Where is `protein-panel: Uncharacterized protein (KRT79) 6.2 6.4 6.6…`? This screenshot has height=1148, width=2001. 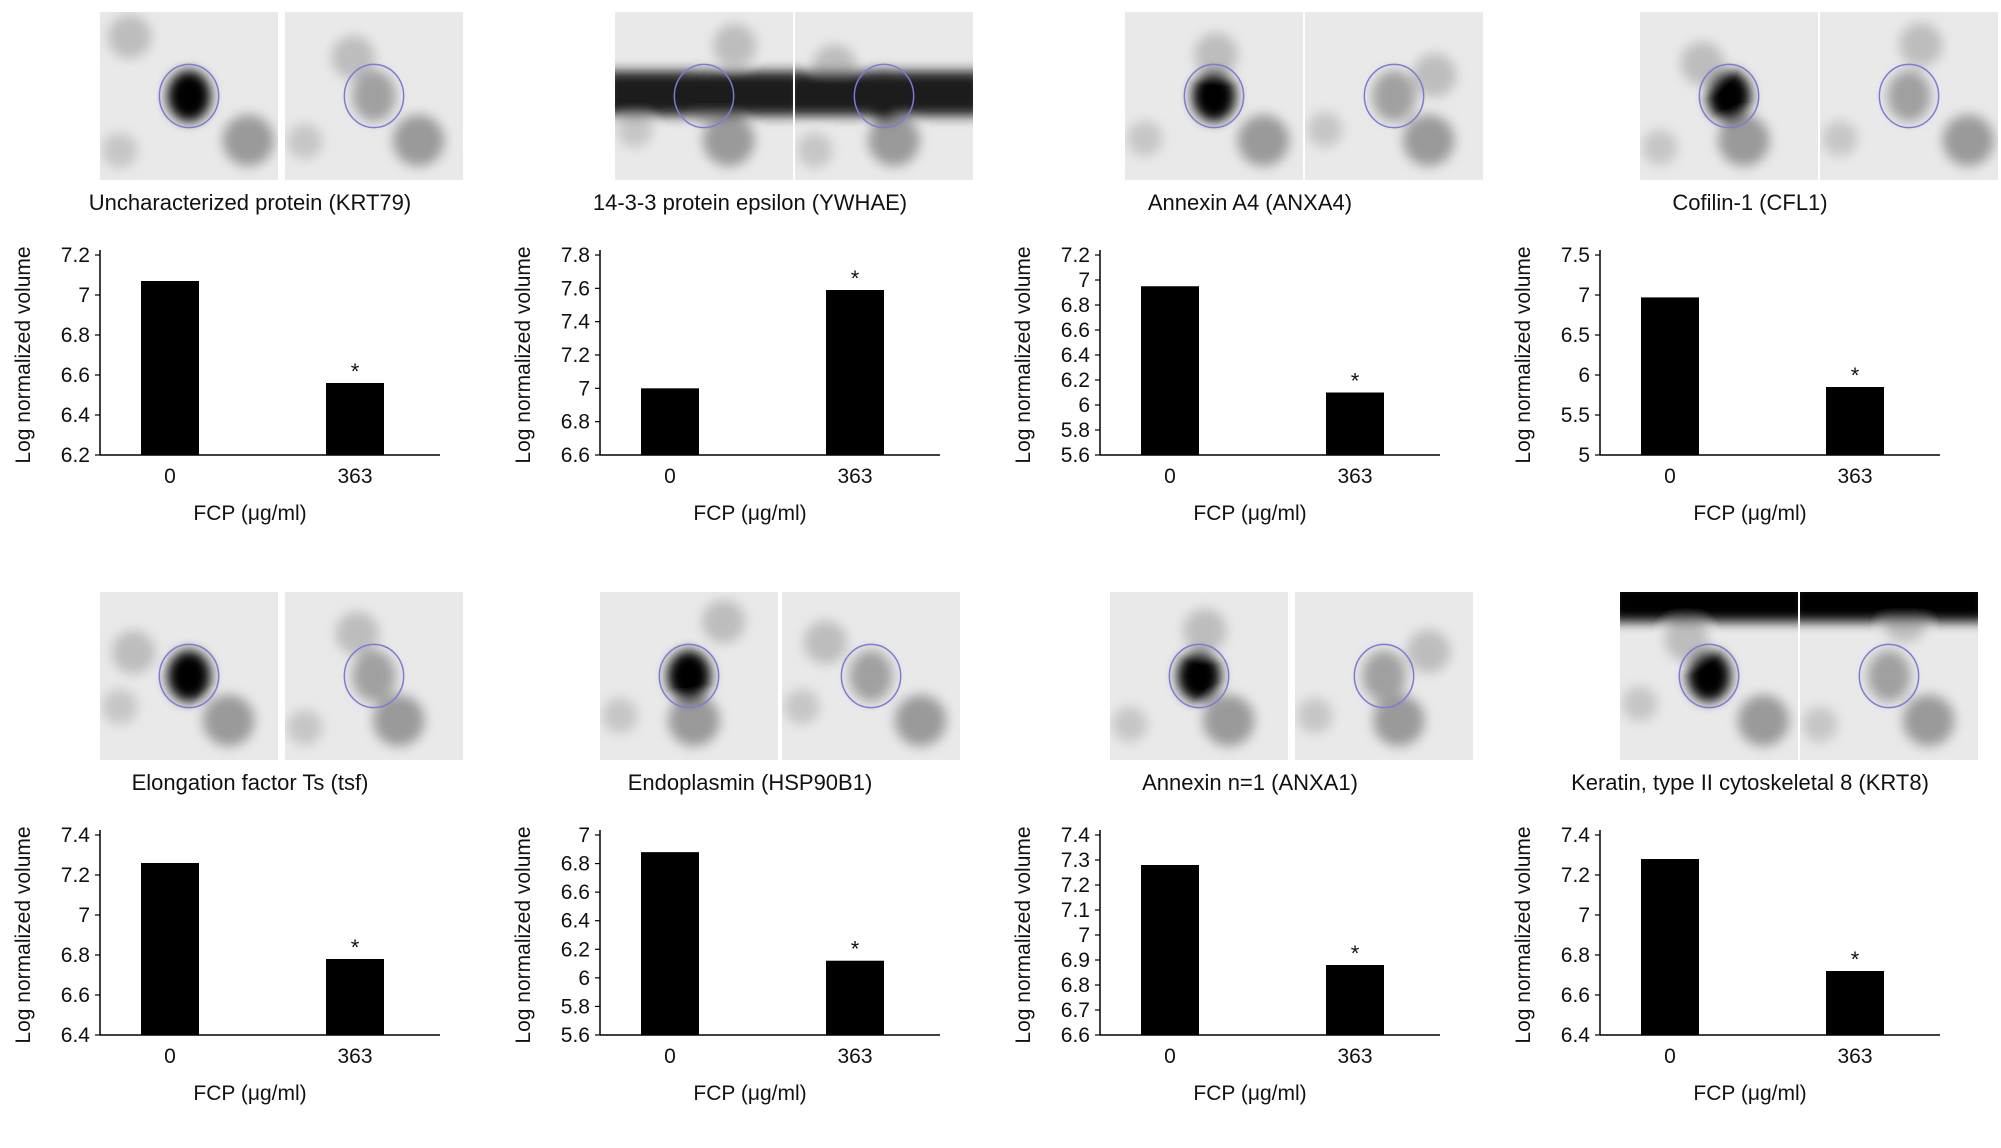
protein-panel: Uncharacterized protein (KRT79) 6.2 6.4 6.6… is located at coordinates (250, 284).